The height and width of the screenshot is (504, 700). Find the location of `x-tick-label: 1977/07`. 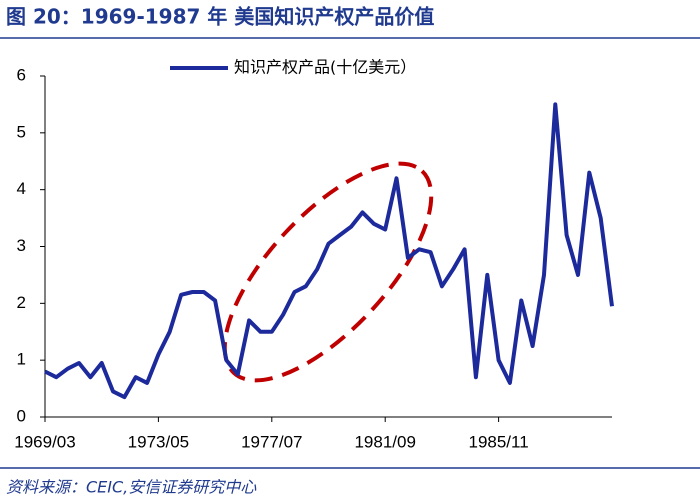

x-tick-label: 1977/07 is located at coordinates (271, 441).